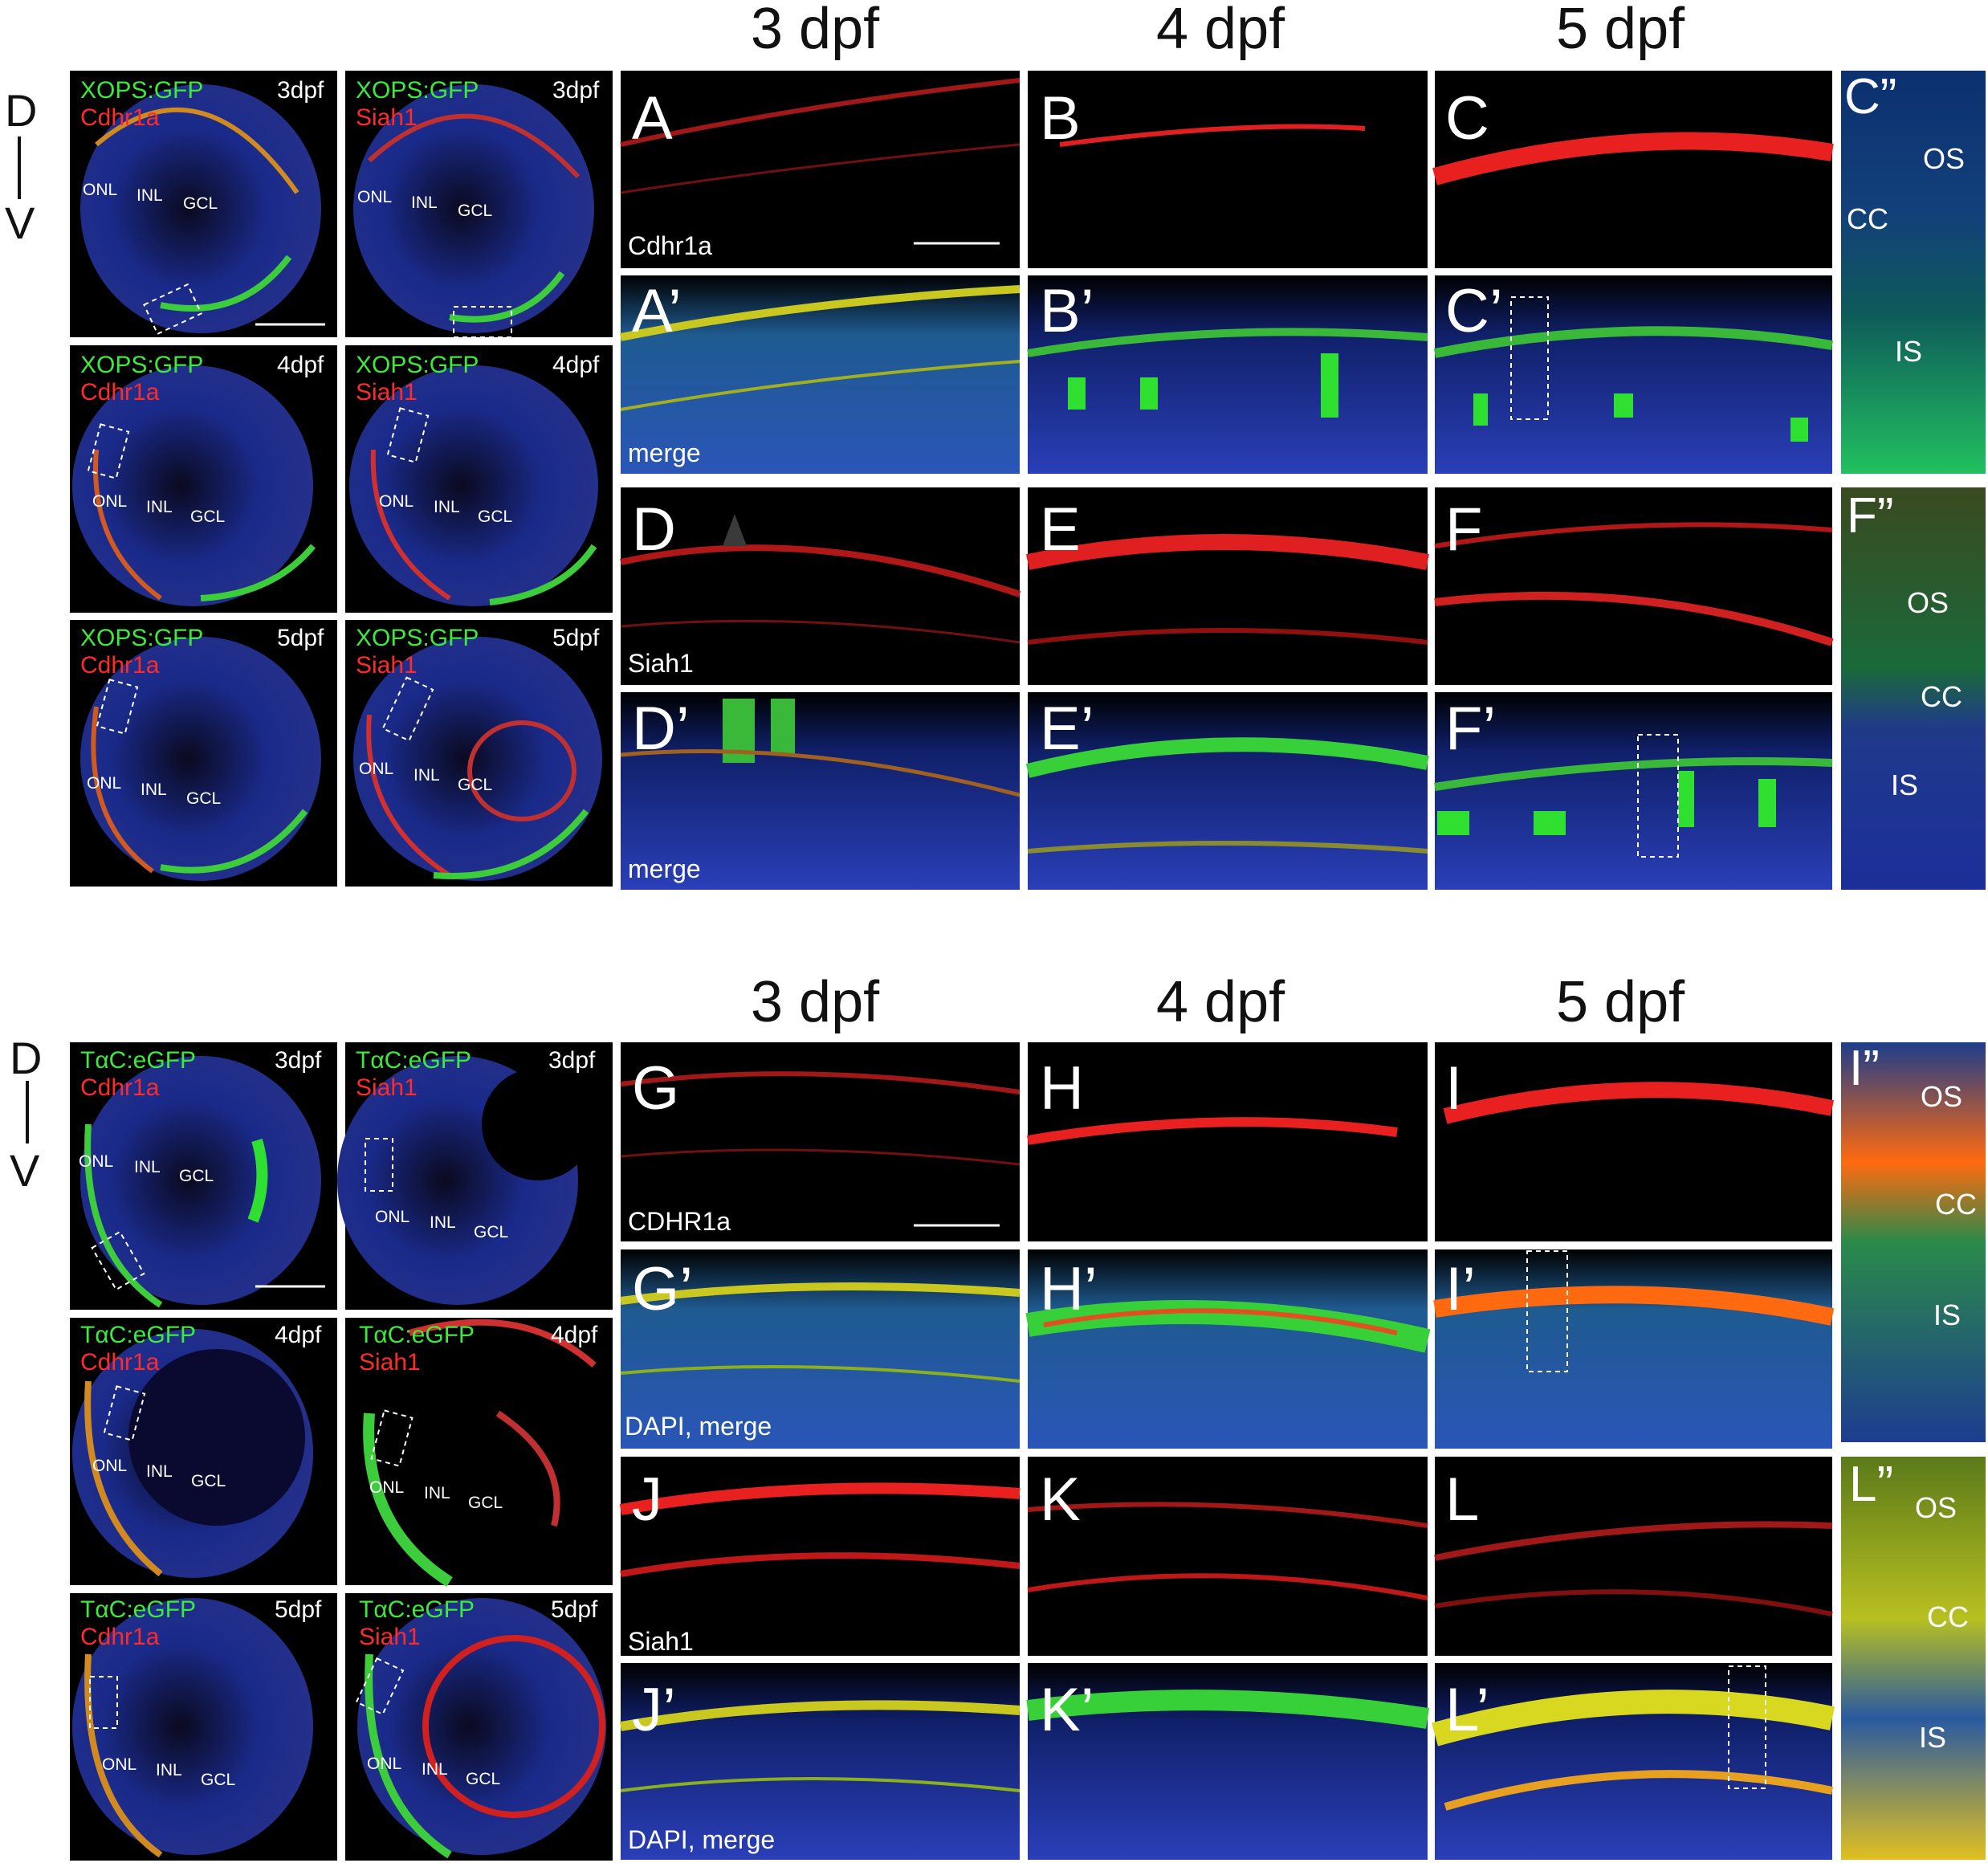 The image size is (1988, 1867). I want to click on bottom-eye-panels, so click(341, 1451).